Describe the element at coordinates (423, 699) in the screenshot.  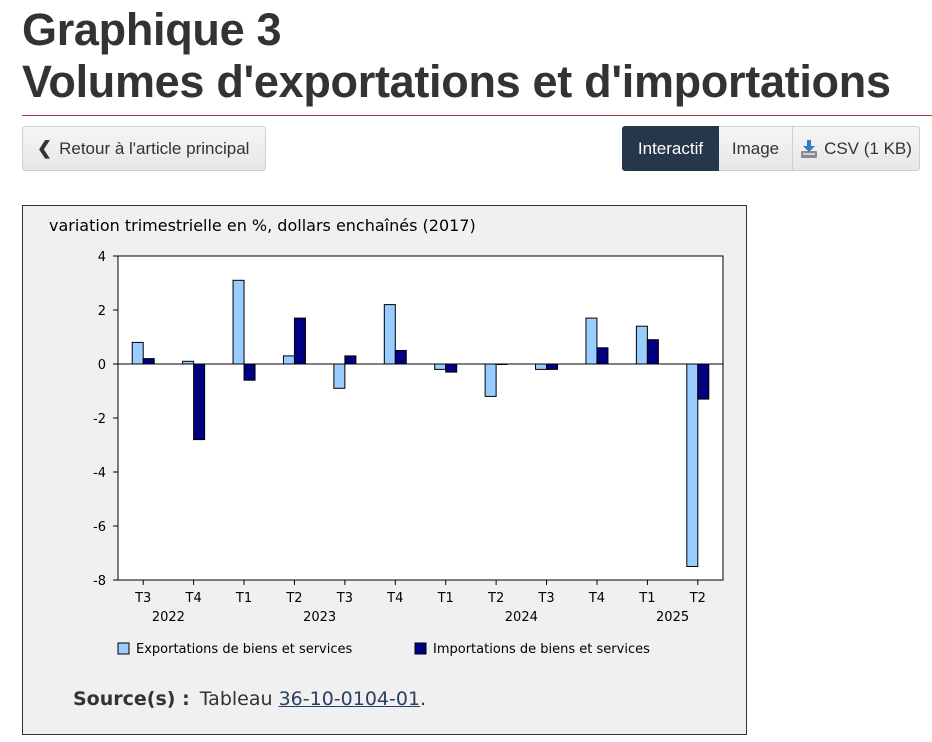
I see `source-suffix: .` at that location.